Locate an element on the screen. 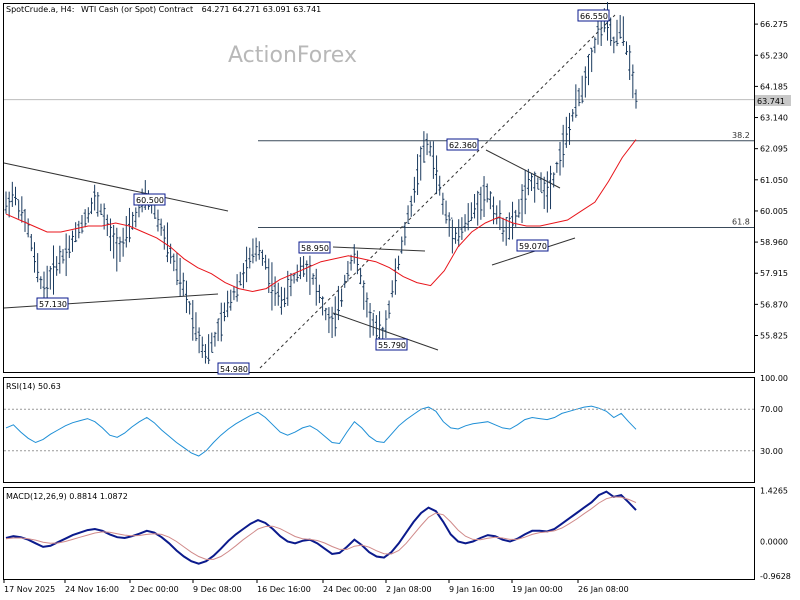  price-annotation: 55.790 is located at coordinates (391, 344).